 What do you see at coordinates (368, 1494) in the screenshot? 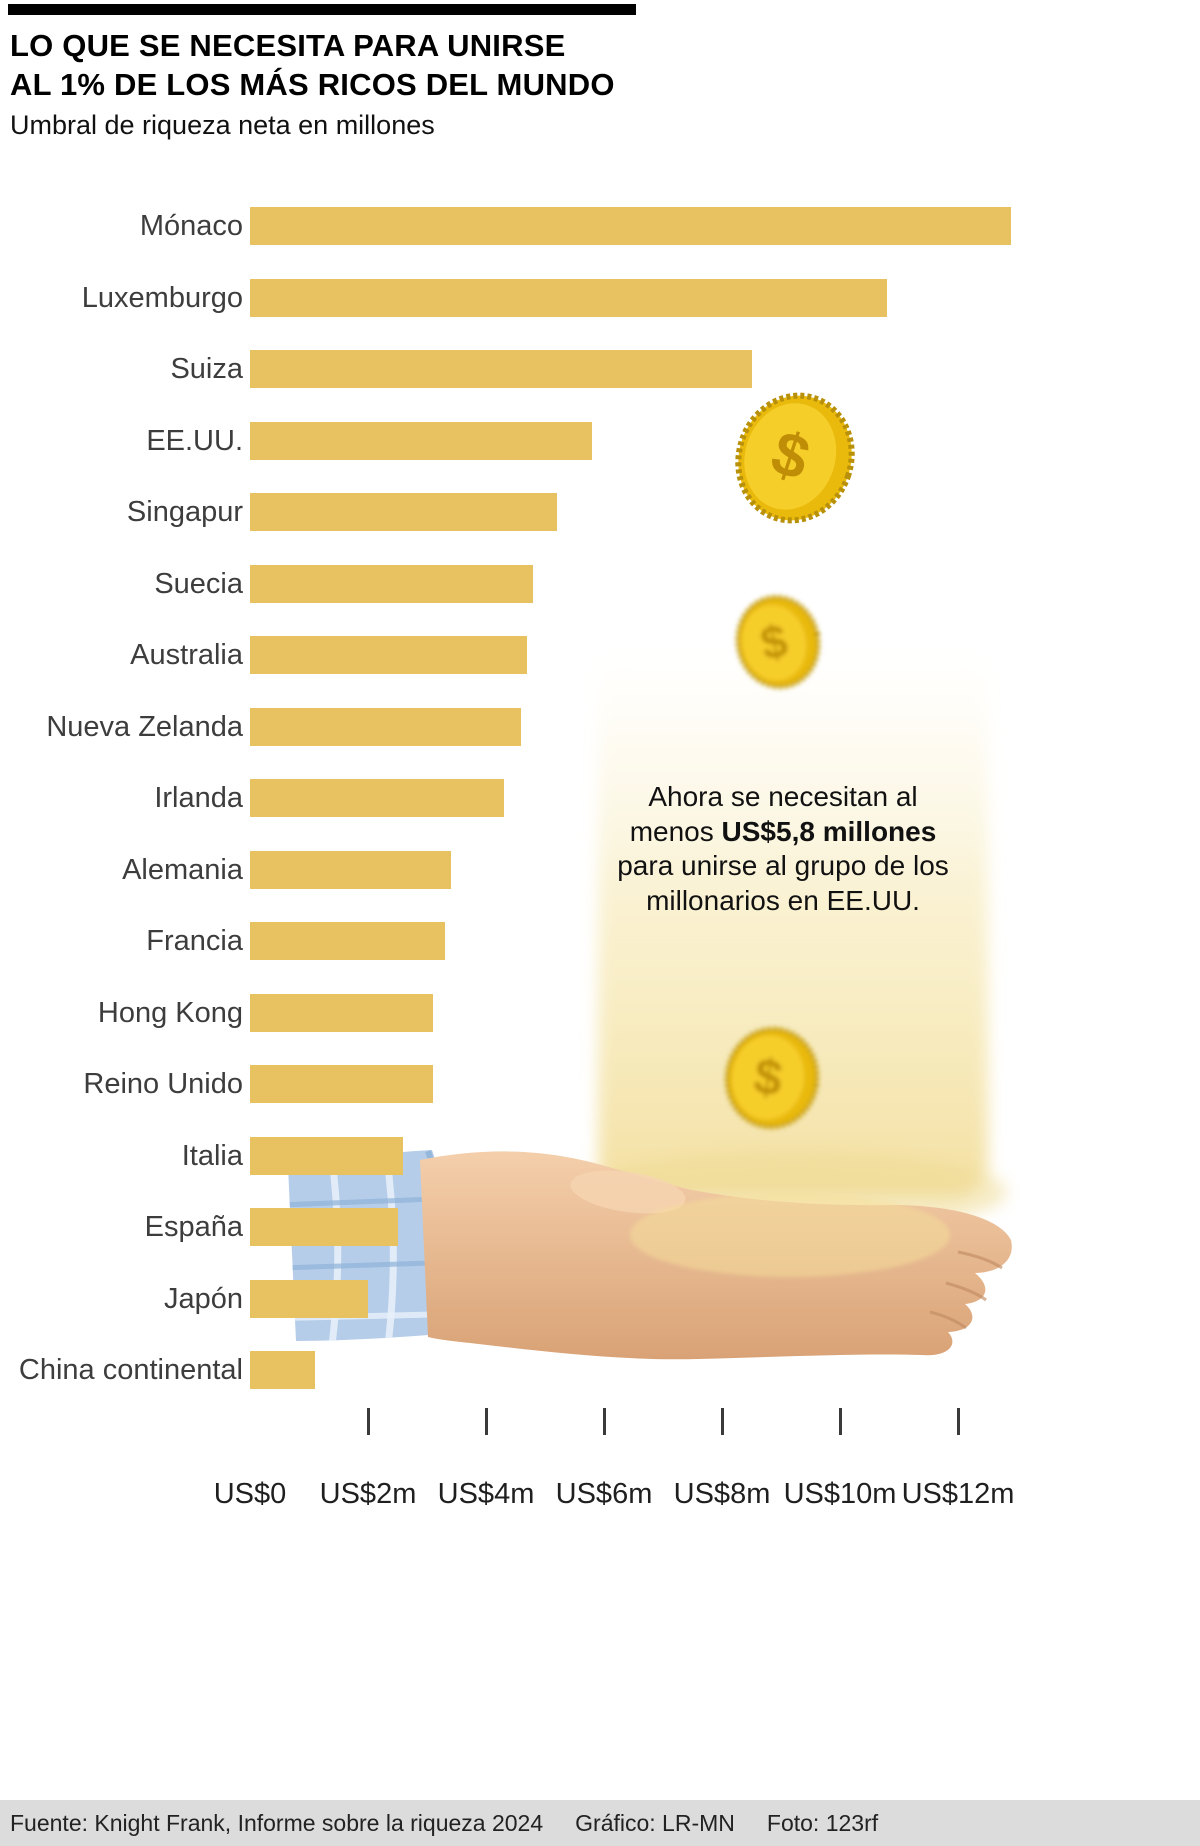
I see `x-axis-label: US$2m` at bounding box center [368, 1494].